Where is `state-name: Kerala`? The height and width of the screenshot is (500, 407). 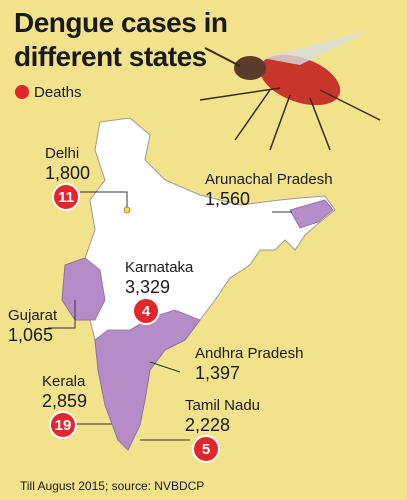
state-name: Kerala is located at coordinates (64, 381).